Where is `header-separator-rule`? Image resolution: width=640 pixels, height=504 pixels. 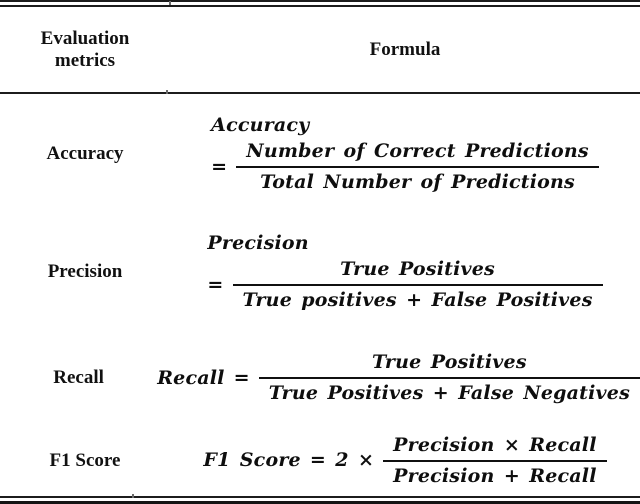
header-separator-rule is located at coordinates (320, 92).